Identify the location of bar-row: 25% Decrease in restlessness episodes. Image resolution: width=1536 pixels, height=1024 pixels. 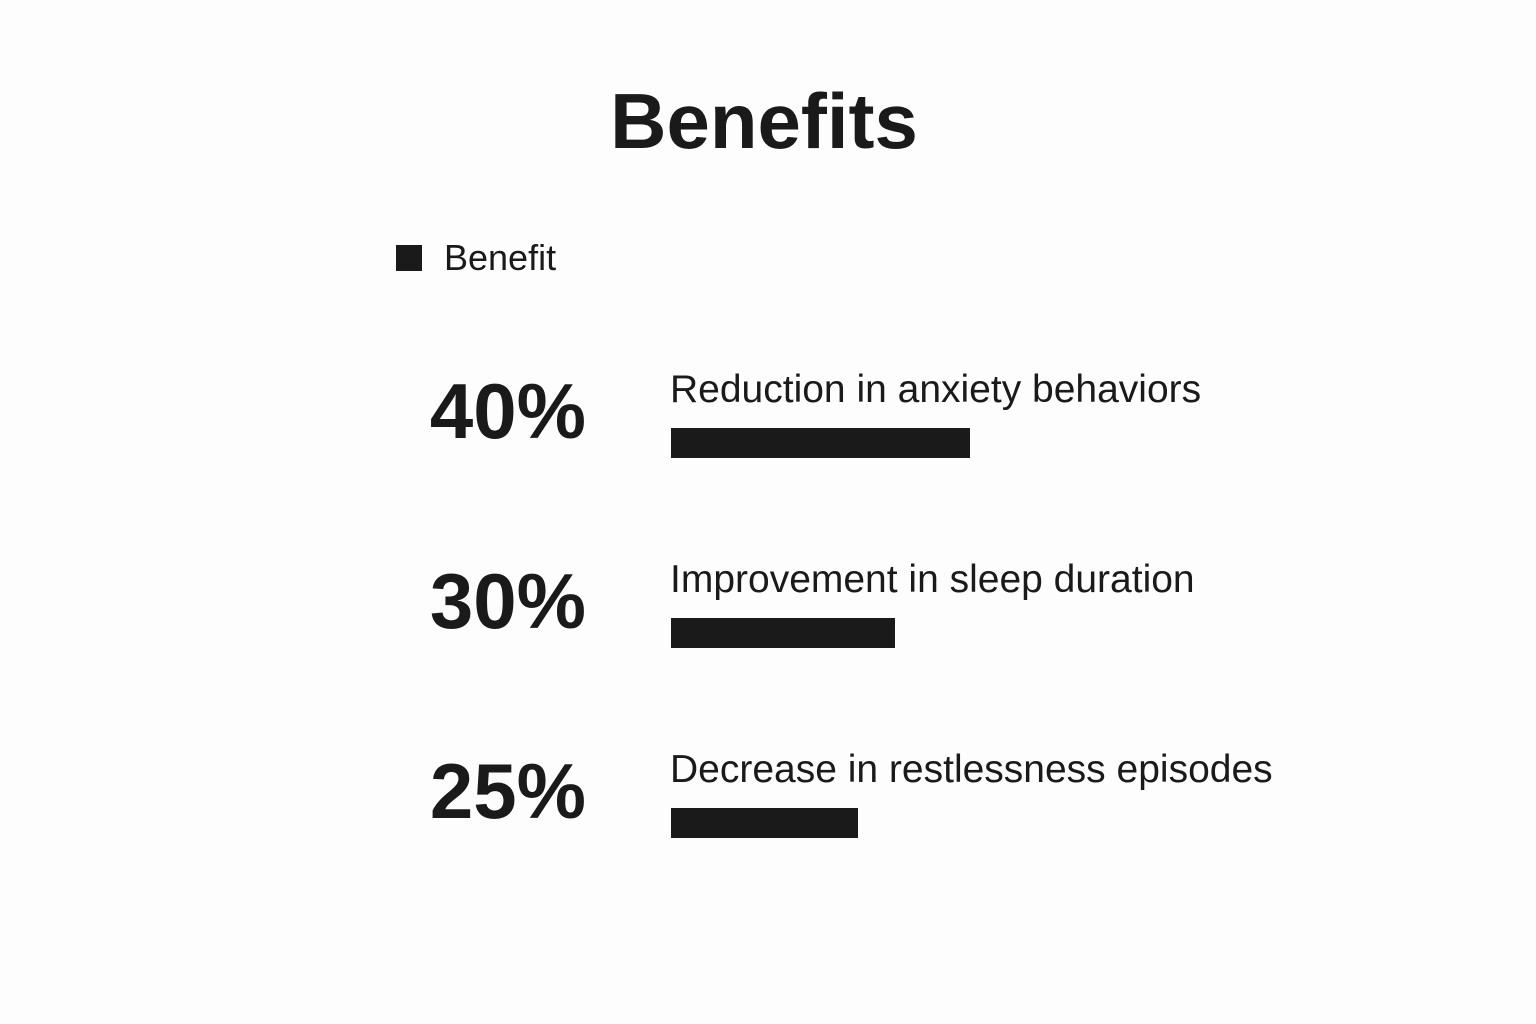
(768, 805).